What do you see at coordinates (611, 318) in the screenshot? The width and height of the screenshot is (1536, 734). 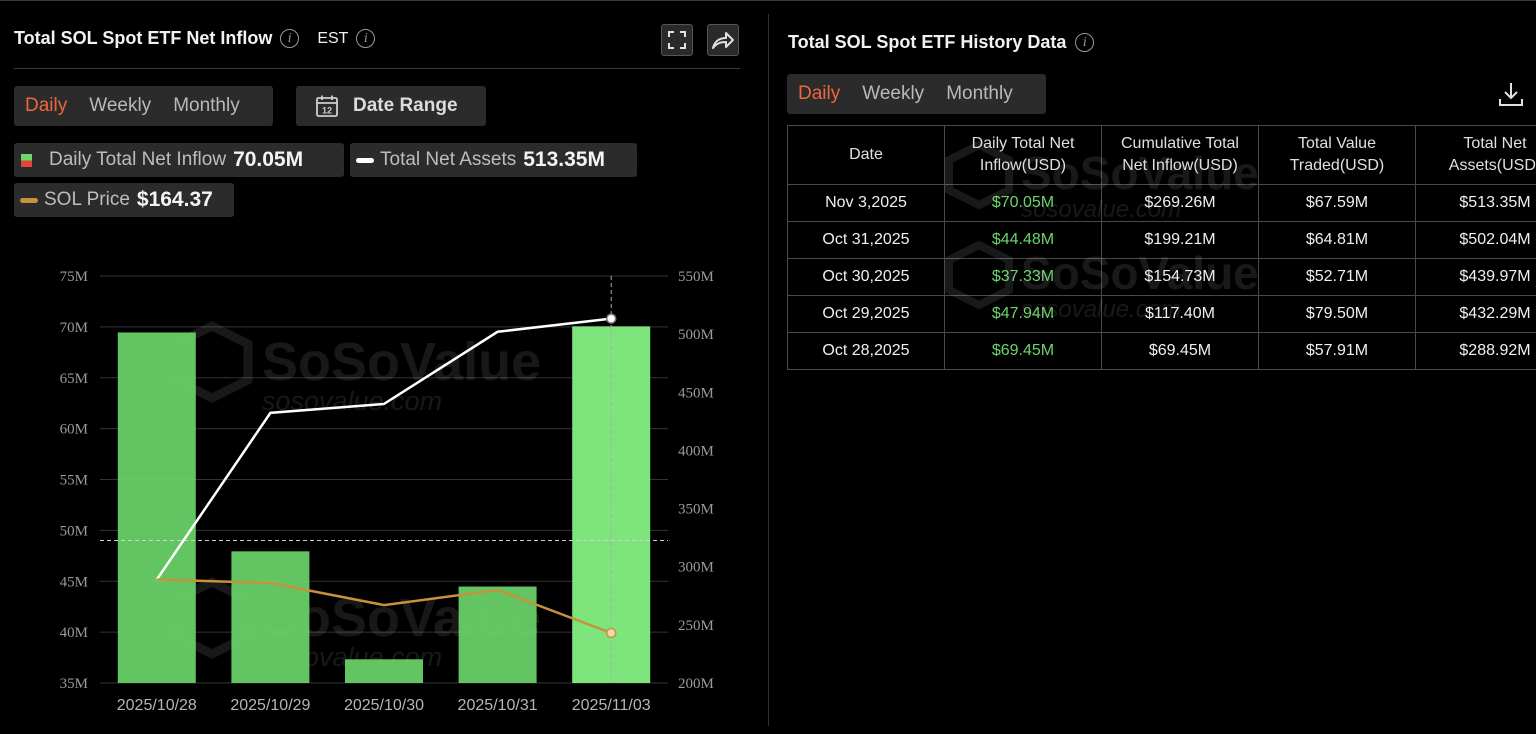 I see `net-assets-point` at bounding box center [611, 318].